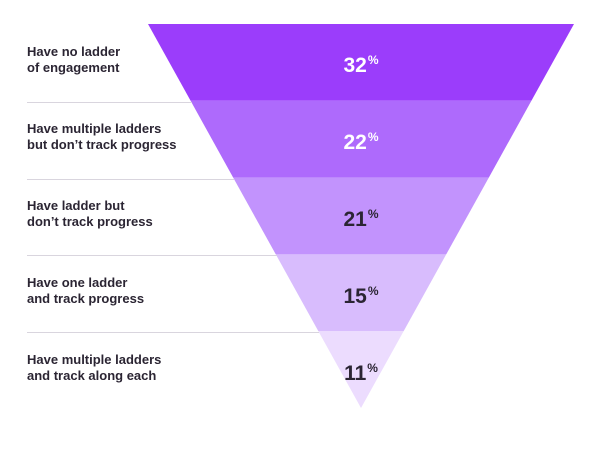 The height and width of the screenshot is (452, 600). Describe the element at coordinates (355, 143) in the screenshot. I see `value-number: 22` at that location.